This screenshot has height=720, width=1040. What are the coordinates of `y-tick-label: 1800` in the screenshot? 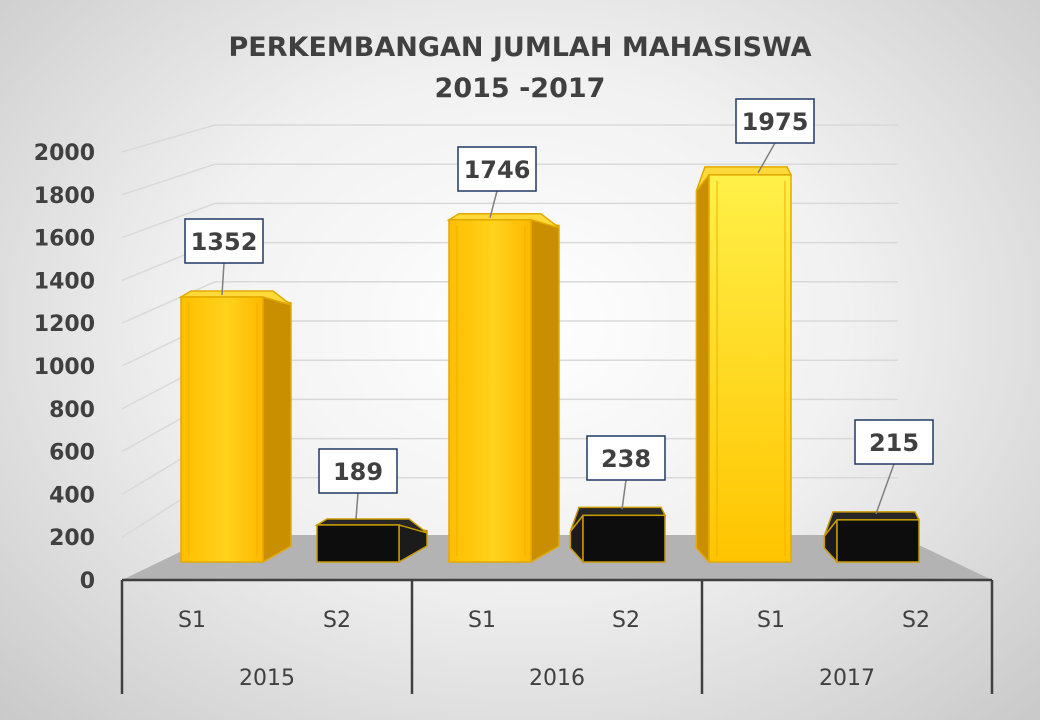 It's located at (64, 196).